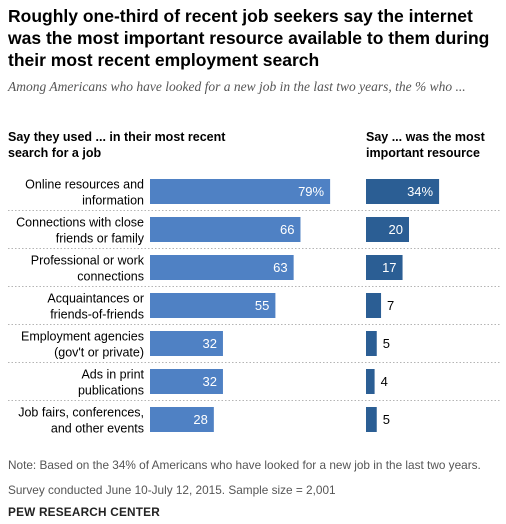 This screenshot has height=524, width=506. What do you see at coordinates (80, 231) in the screenshot?
I see `category-label: Connections with close friends or family` at bounding box center [80, 231].